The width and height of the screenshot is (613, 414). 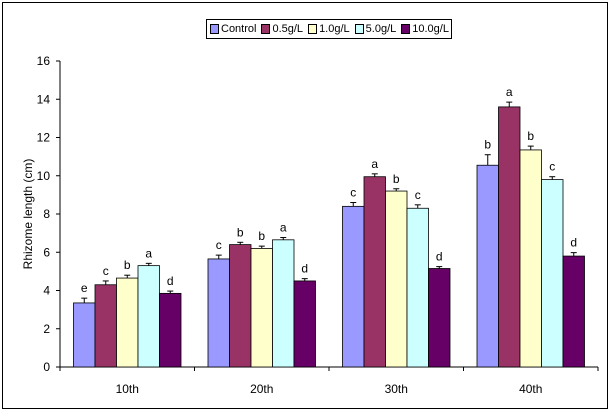 I want to click on legend-item: 5.0g/L, so click(x=375, y=29).